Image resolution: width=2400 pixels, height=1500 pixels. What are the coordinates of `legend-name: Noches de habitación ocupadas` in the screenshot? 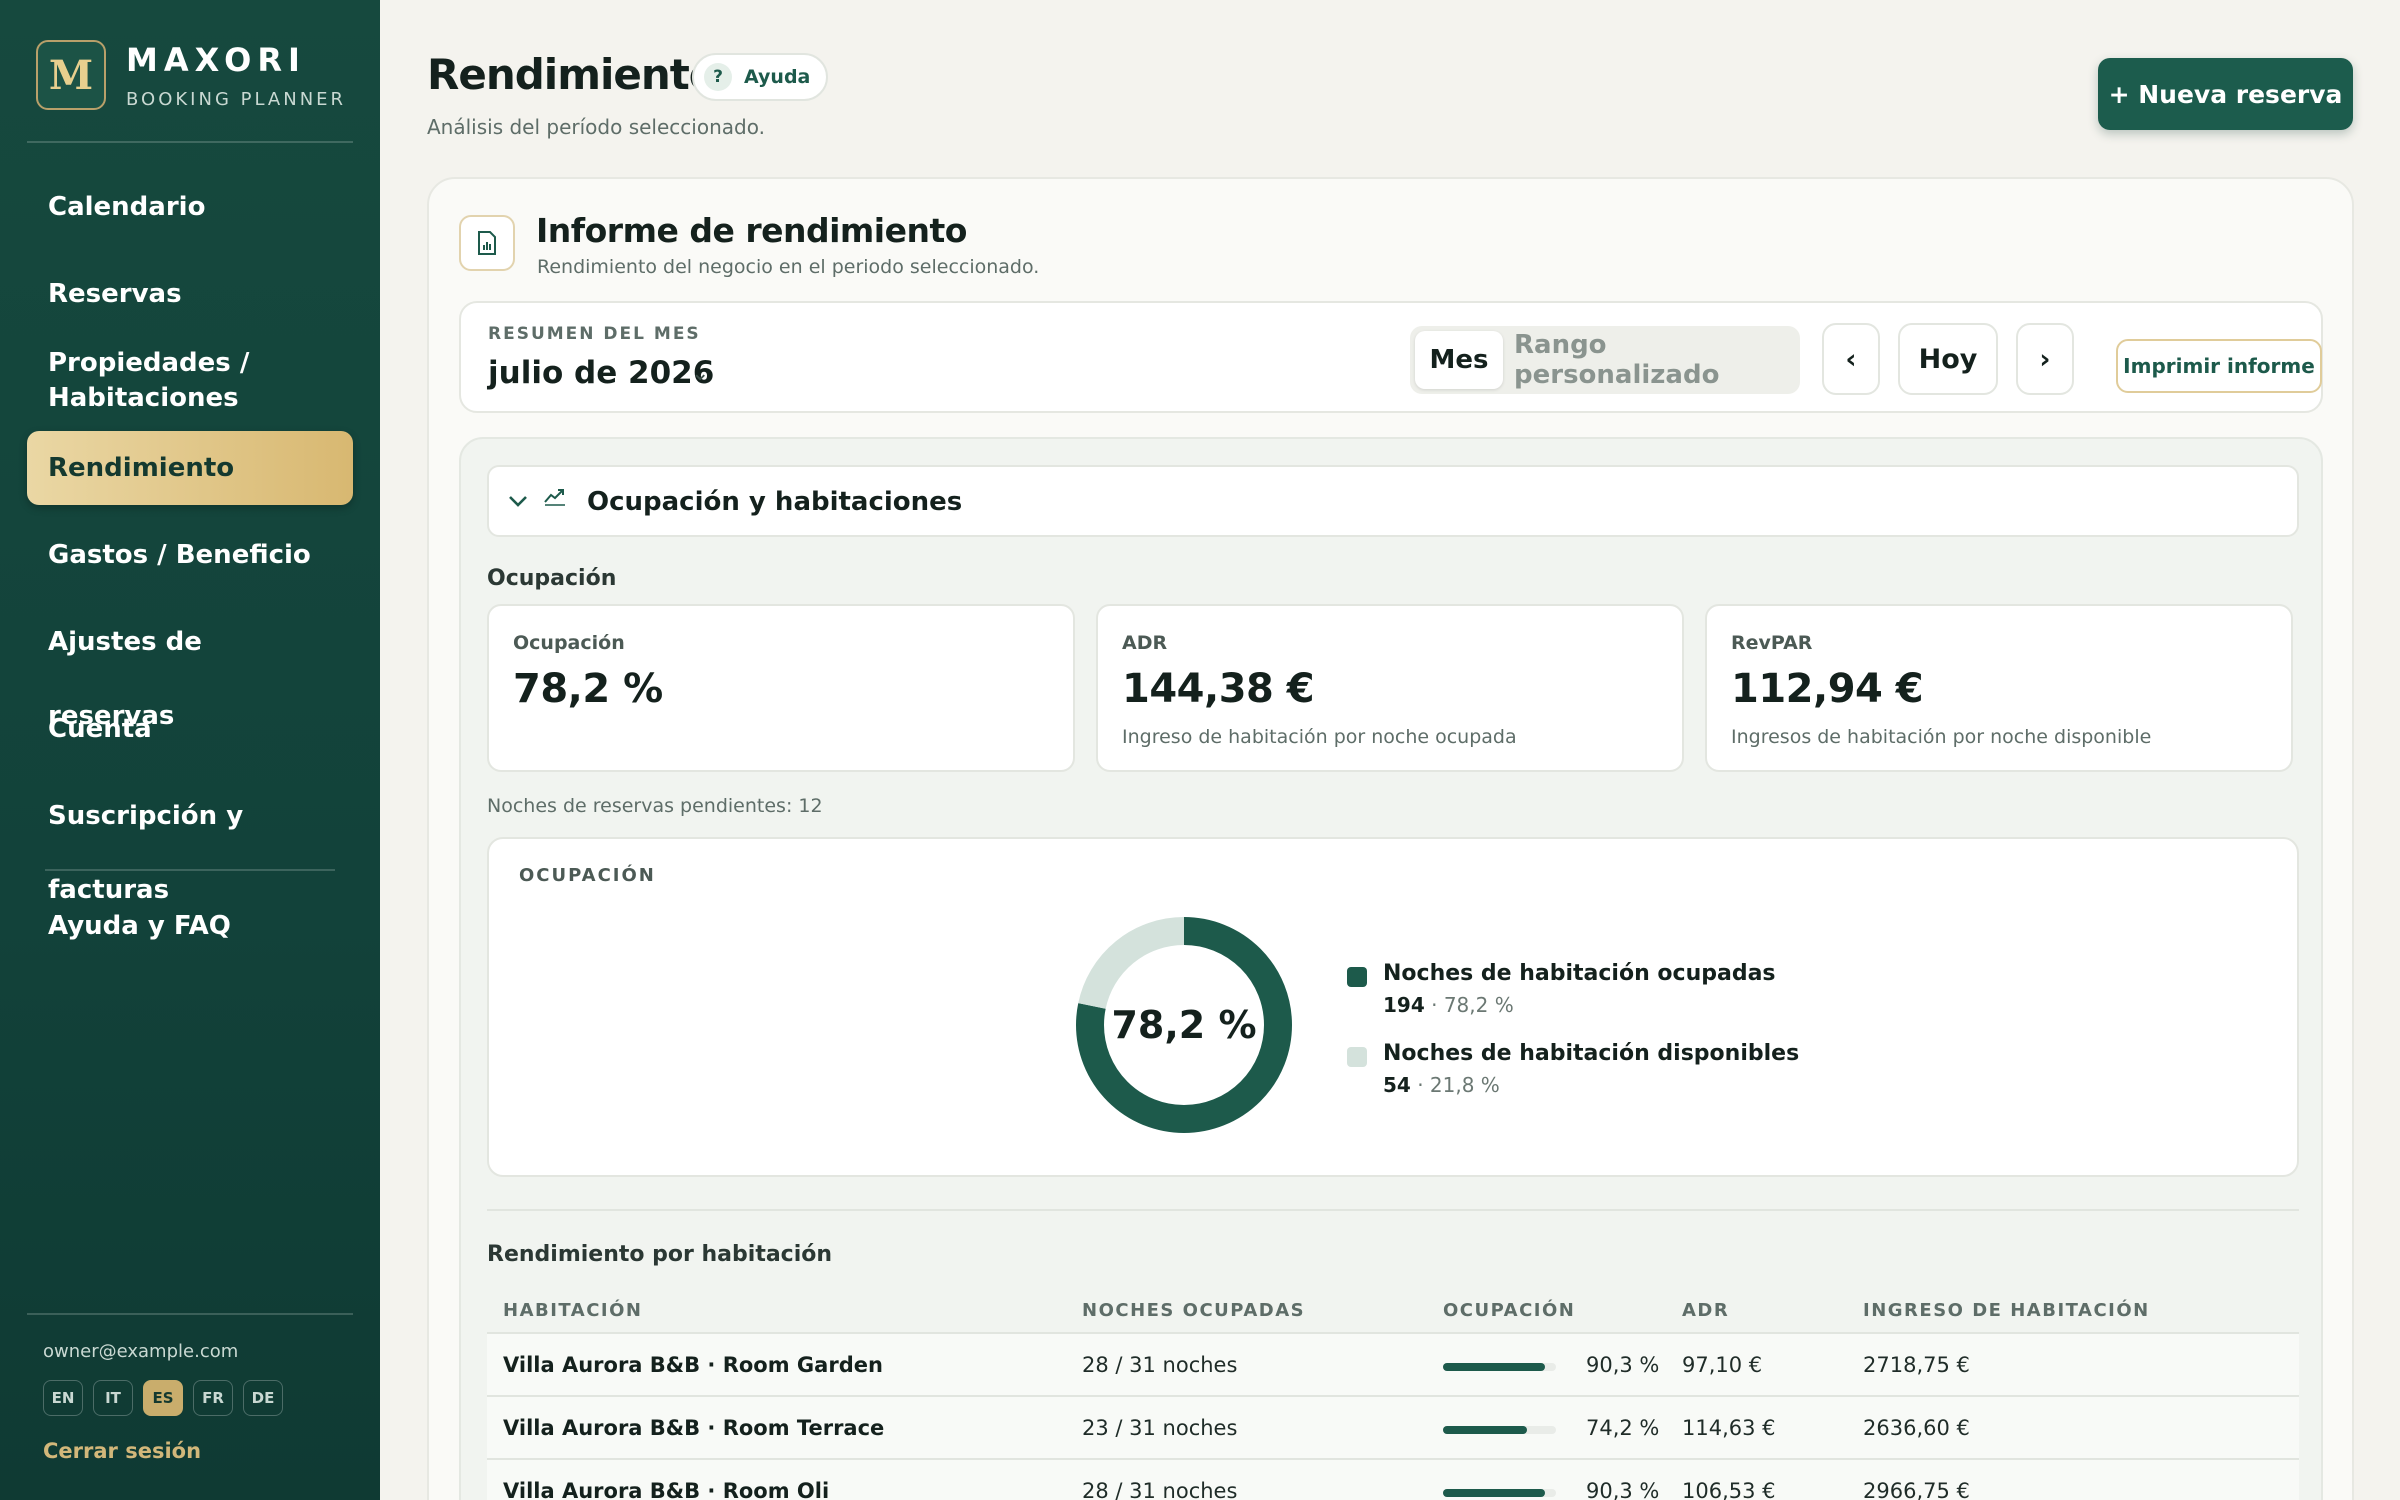 It's located at (1579, 973).